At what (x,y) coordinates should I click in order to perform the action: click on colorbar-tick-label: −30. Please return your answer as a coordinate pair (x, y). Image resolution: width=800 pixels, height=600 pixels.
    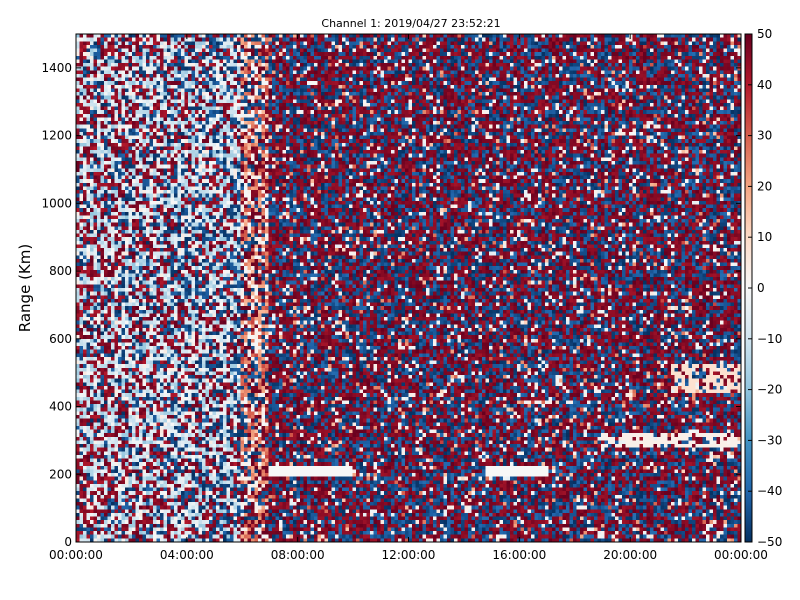
    Looking at the image, I should click on (769, 440).